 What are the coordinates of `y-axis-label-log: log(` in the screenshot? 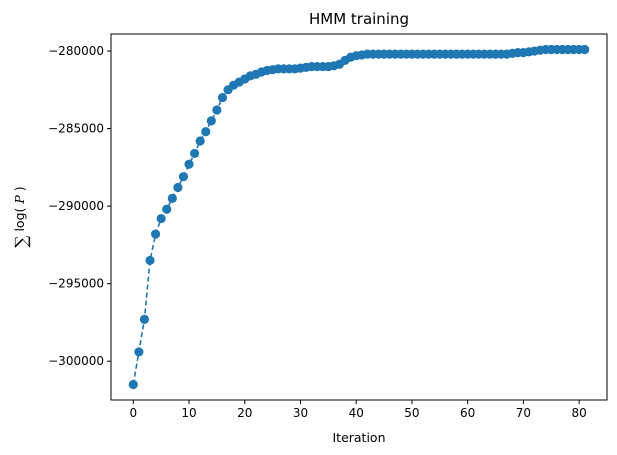 It's located at (19, 220).